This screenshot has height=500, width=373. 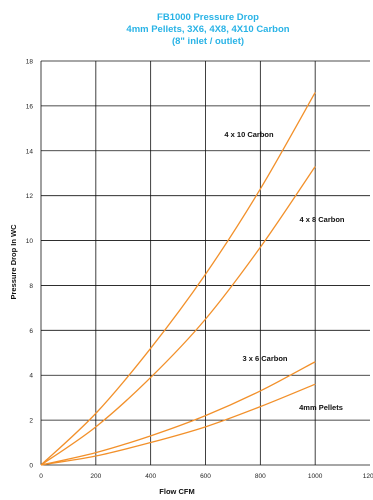 What do you see at coordinates (30, 106) in the screenshot?
I see `y-tick-label: 16` at bounding box center [30, 106].